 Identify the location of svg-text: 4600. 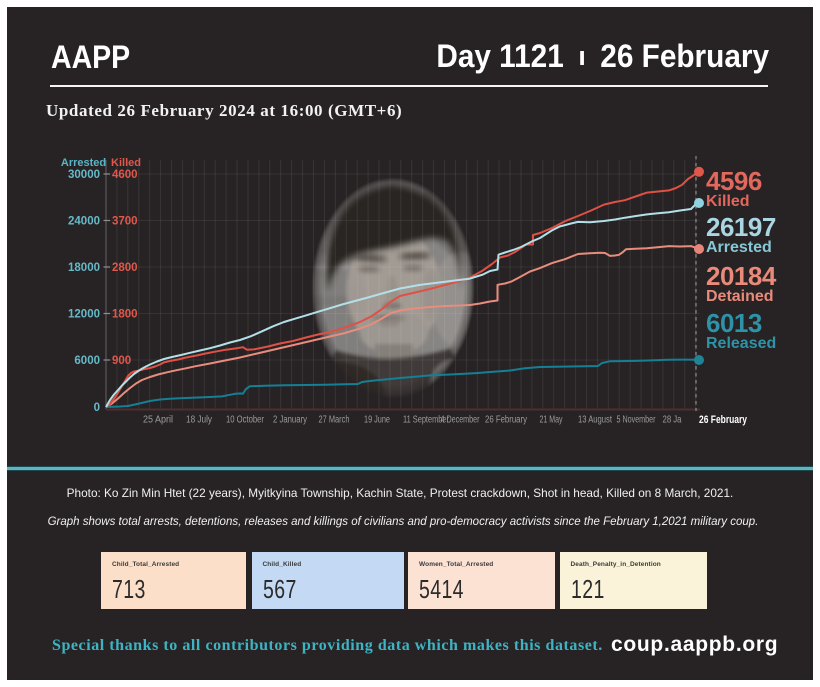
(125, 175).